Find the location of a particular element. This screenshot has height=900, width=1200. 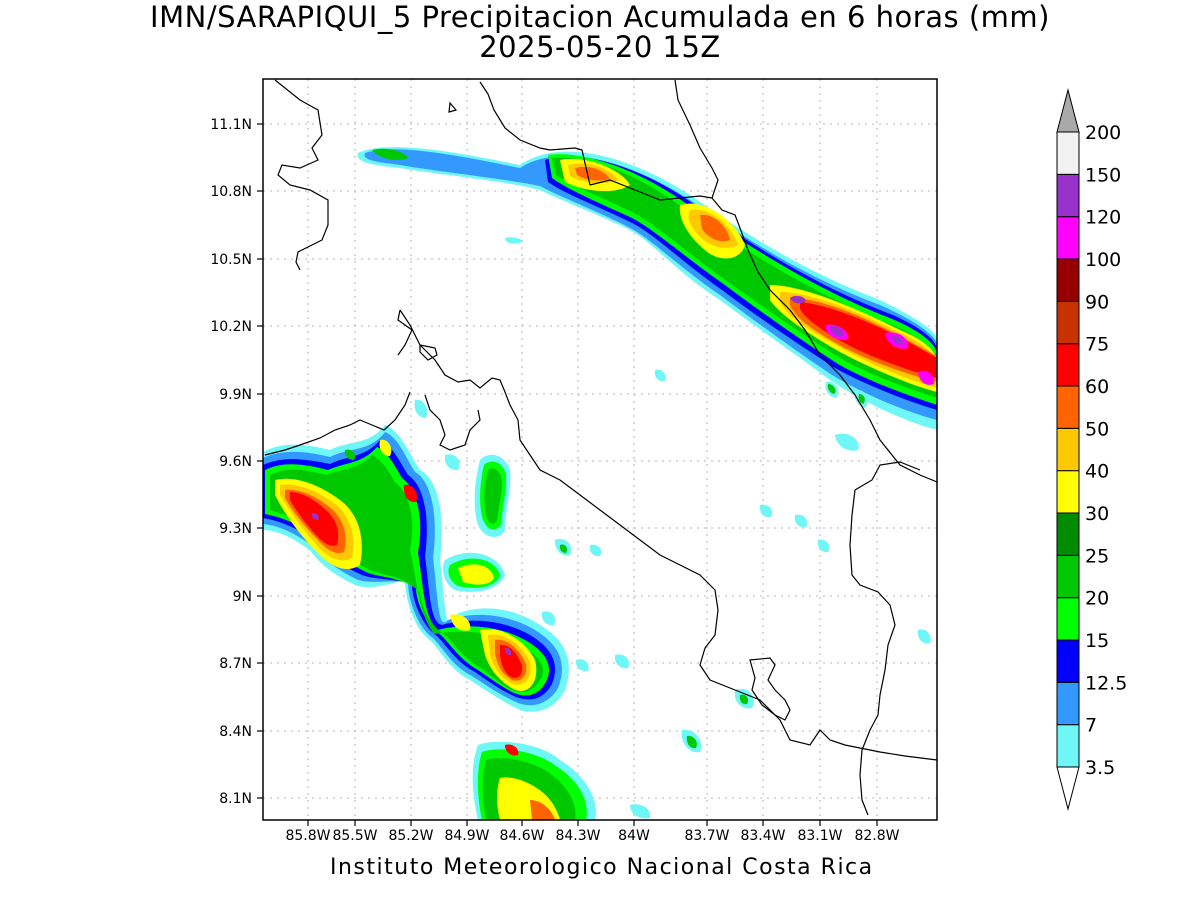

lat-label: 9.3N is located at coordinates (235, 529).